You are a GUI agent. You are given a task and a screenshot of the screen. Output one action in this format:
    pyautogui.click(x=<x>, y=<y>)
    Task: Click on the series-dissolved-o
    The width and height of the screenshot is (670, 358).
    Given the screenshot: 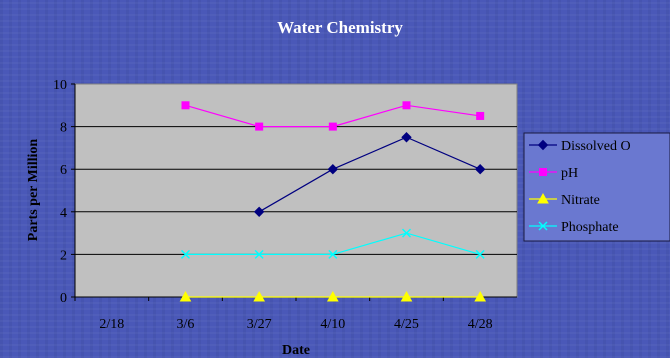 What is the action you would take?
    pyautogui.click(x=369, y=175)
    